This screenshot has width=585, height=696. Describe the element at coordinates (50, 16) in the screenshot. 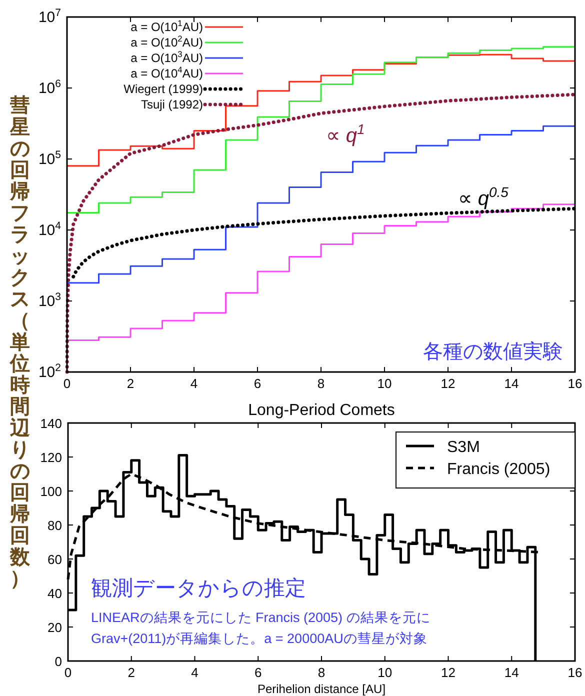

I see `y-tick-label: 10$^{7}$` at that location.